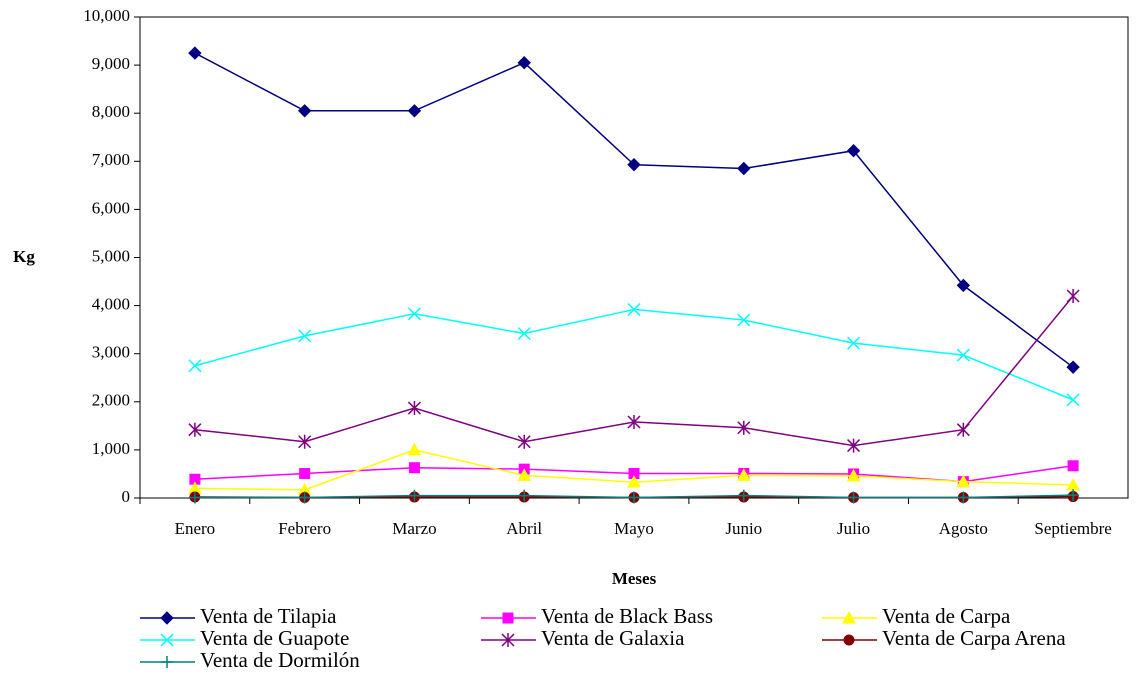 The image size is (1138, 677). What do you see at coordinates (111, 352) in the screenshot?
I see `y-tick-label: 3,000` at bounding box center [111, 352].